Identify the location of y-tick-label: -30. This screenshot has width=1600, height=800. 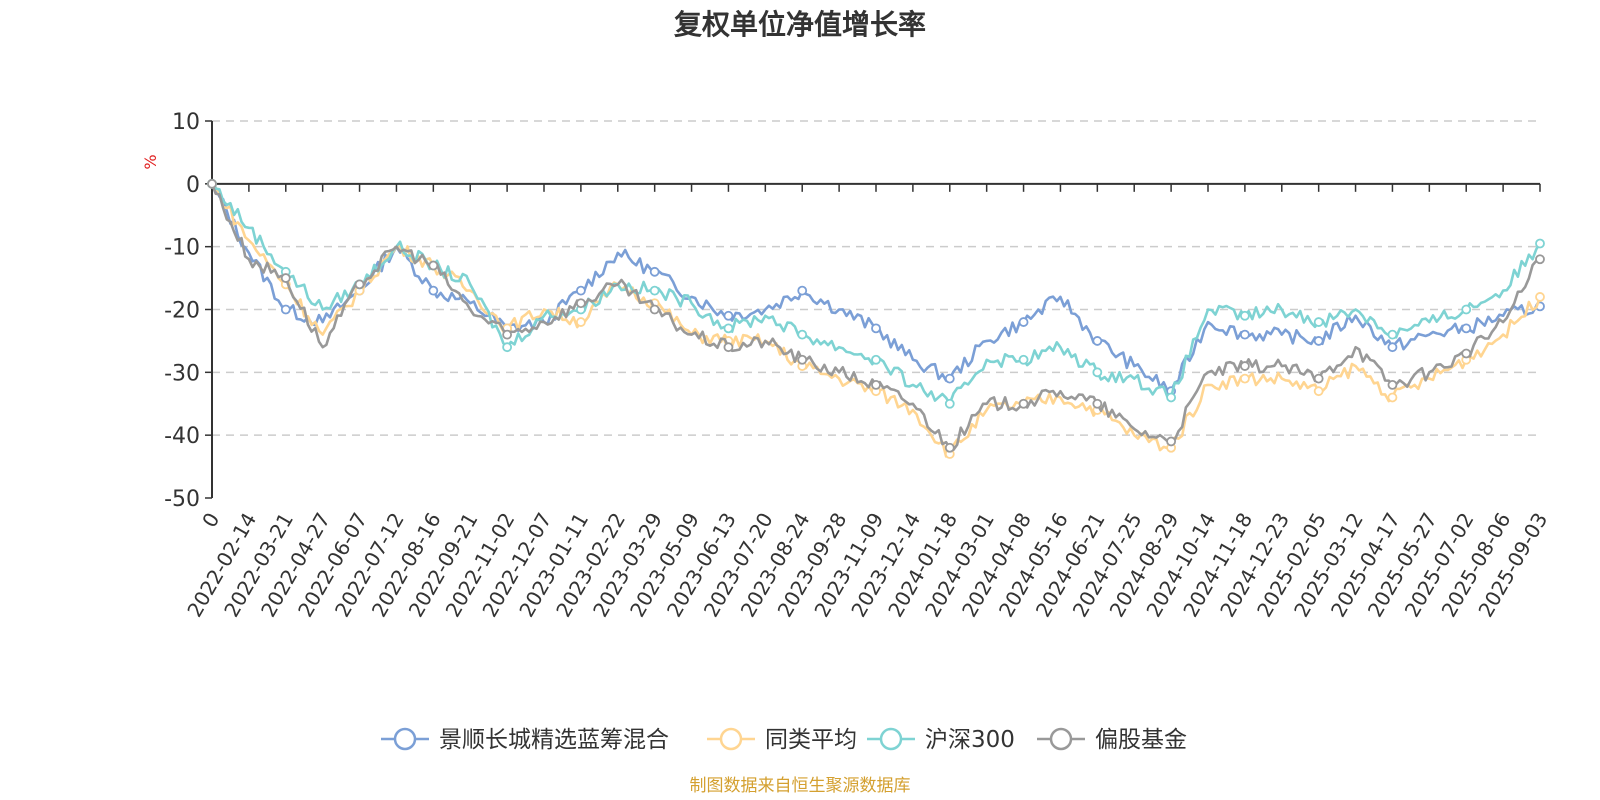
(182, 373).